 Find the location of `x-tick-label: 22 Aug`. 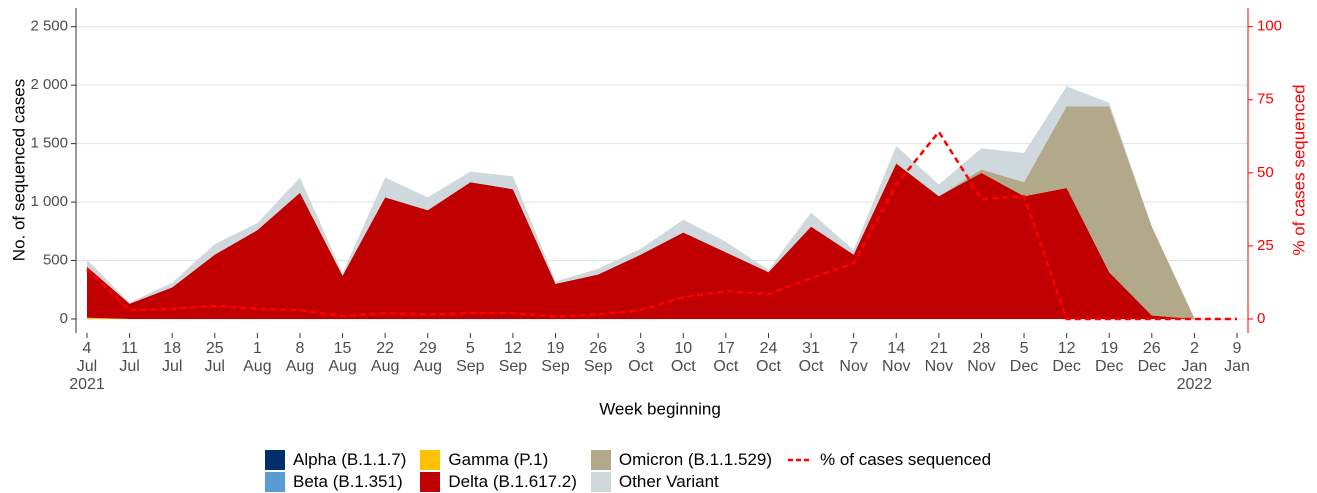

x-tick-label: 22 Aug is located at coordinates (385, 357).